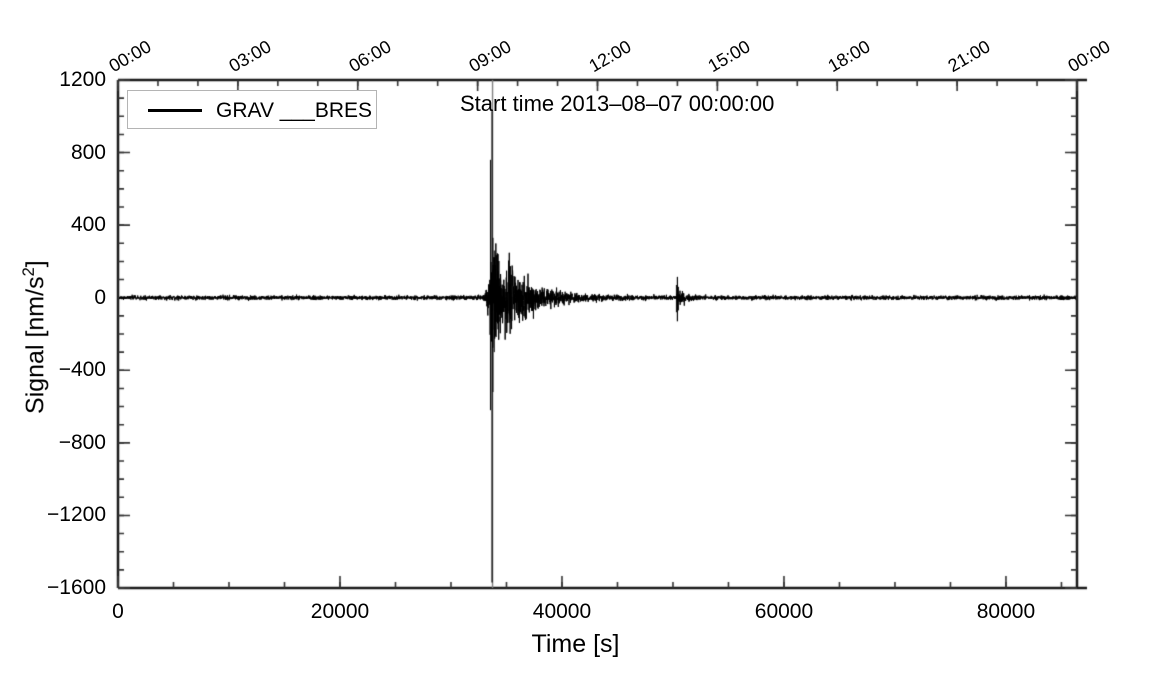 The image size is (1151, 700). I want to click on y-tick-label: −400, so click(82, 370).